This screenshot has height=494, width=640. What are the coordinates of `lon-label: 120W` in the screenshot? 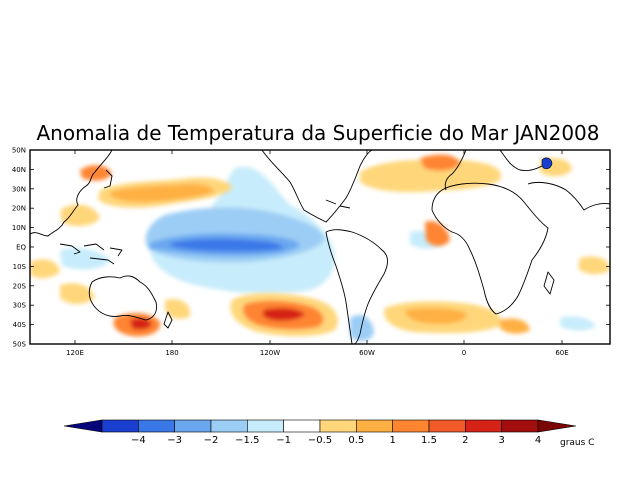 It's located at (270, 353).